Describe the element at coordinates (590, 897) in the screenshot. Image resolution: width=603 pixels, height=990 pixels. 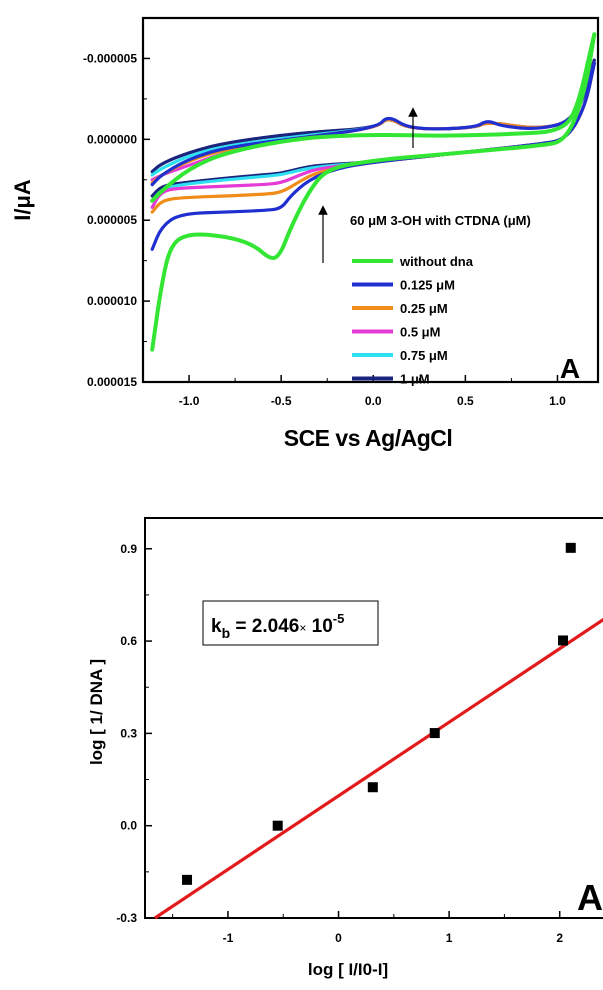
I see `binding-panel-label: A` at that location.